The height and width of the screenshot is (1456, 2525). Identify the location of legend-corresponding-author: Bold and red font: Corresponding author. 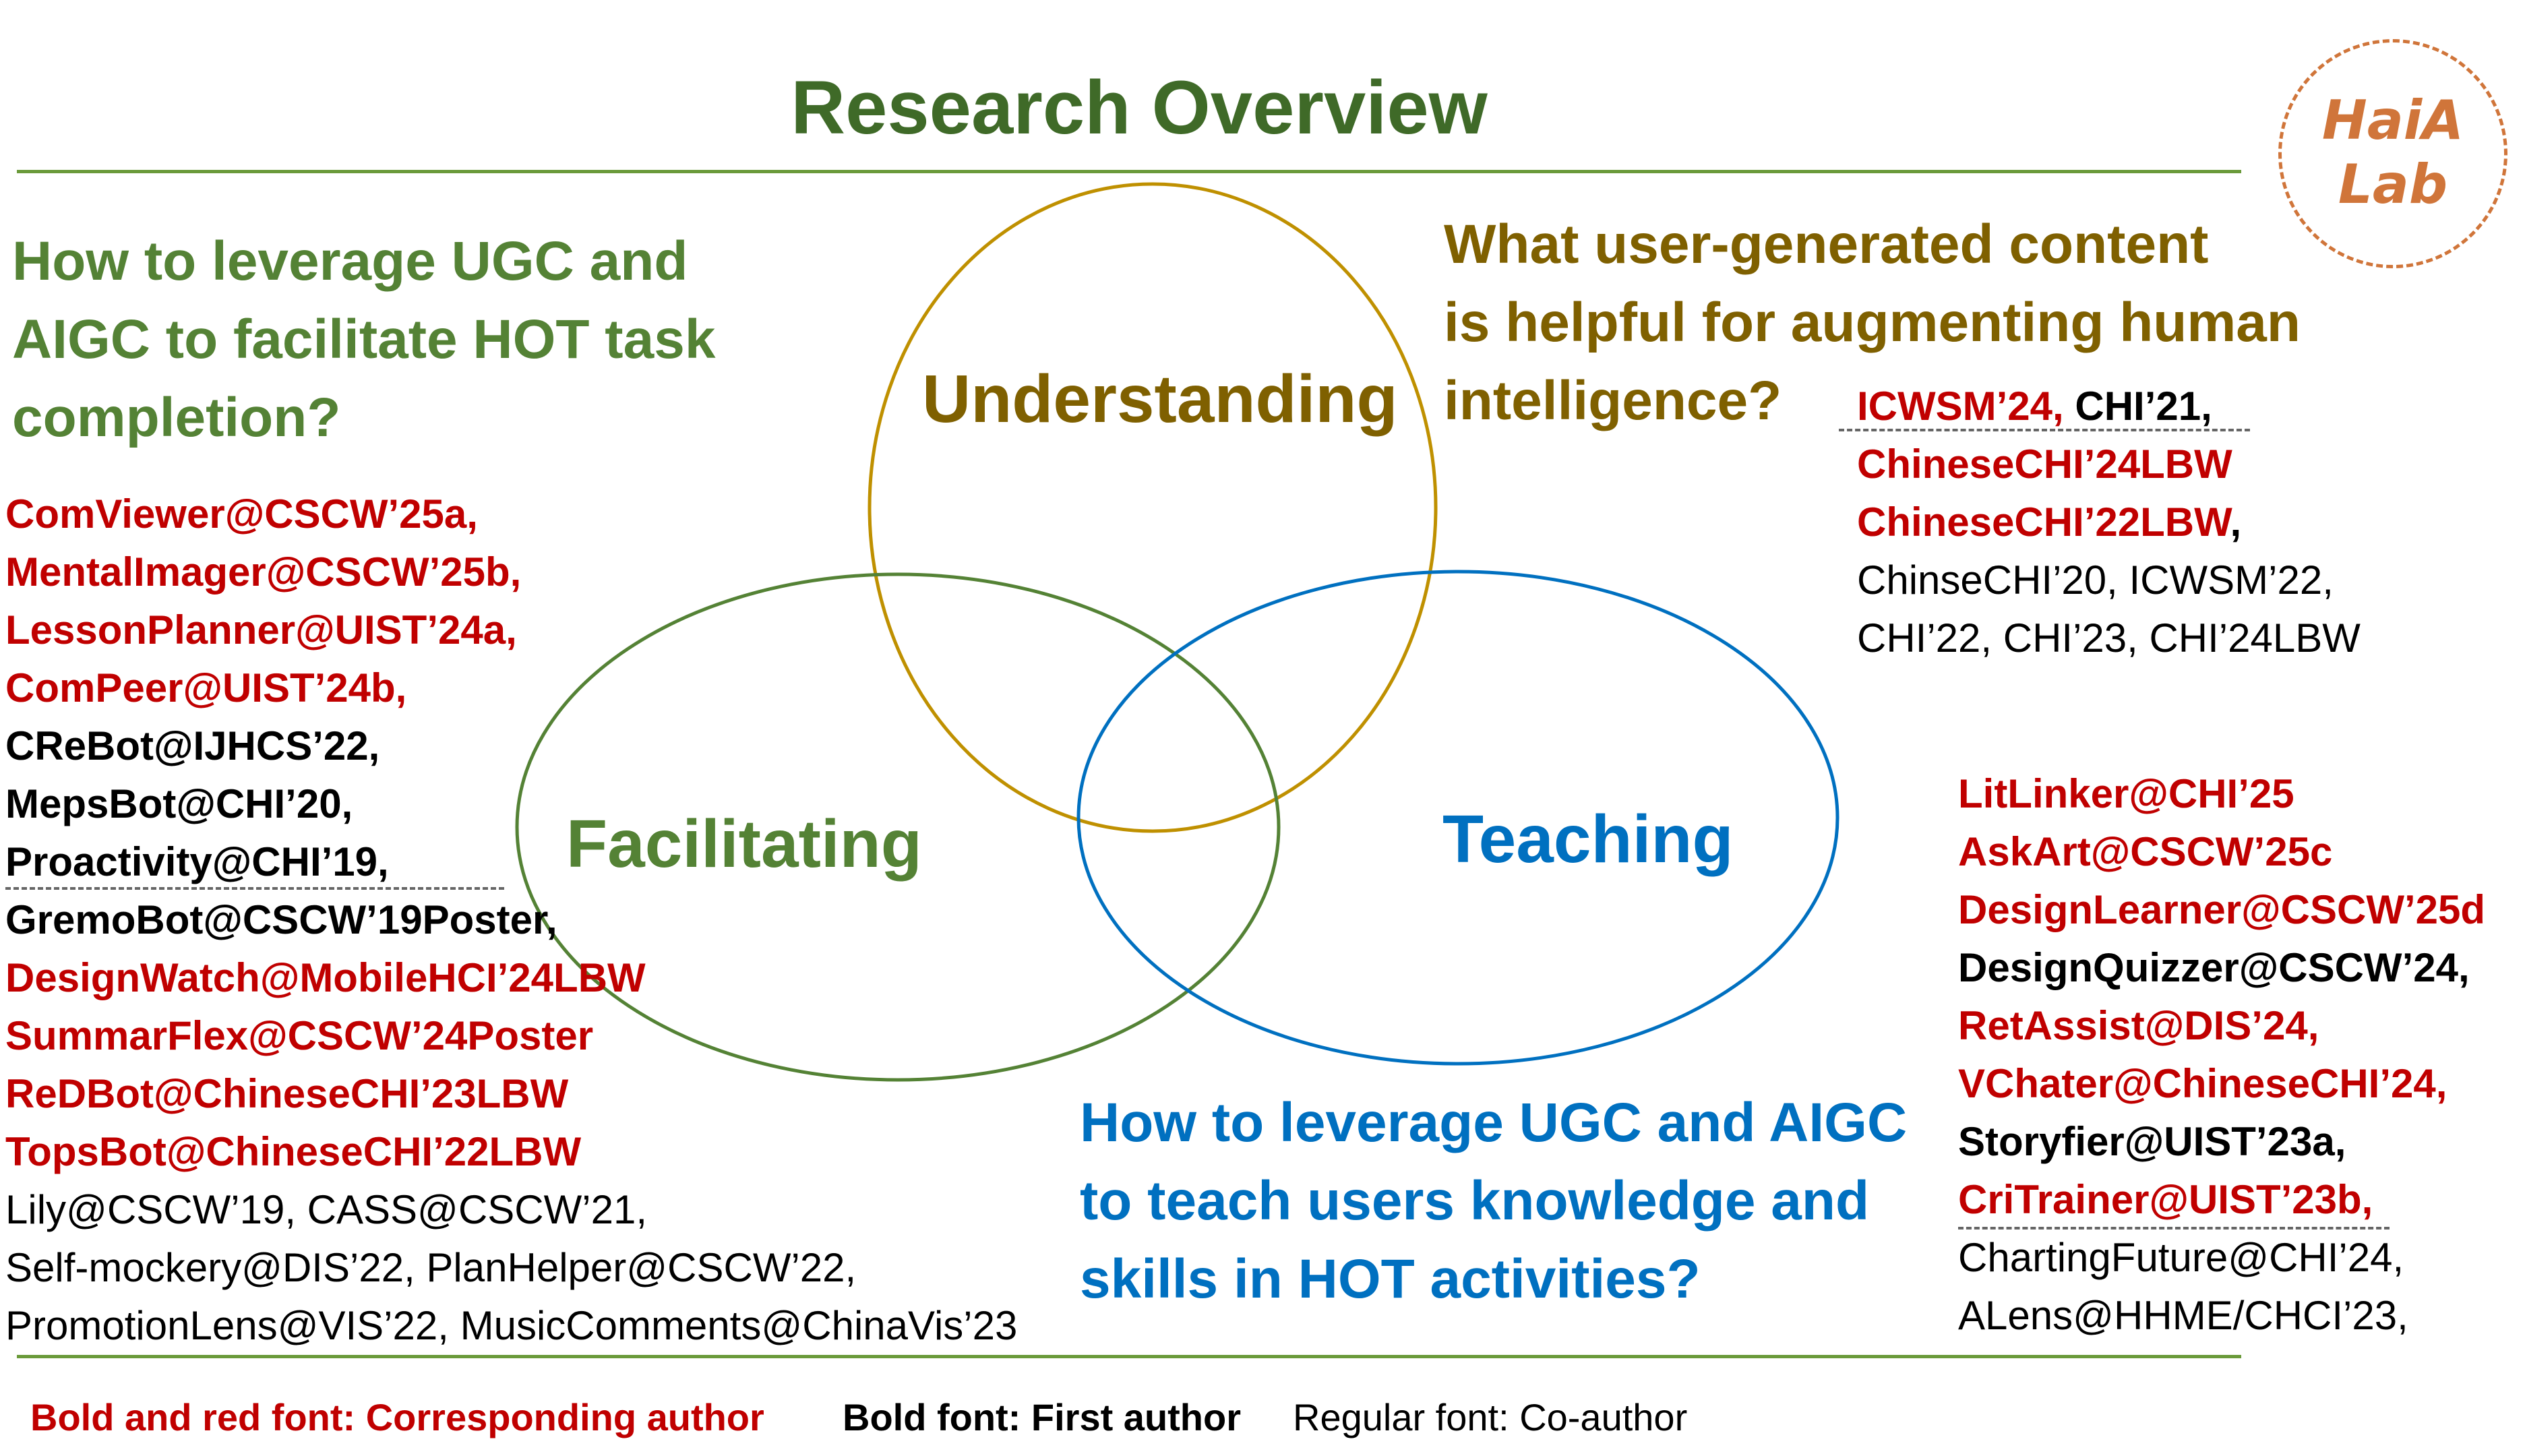
(397, 1417).